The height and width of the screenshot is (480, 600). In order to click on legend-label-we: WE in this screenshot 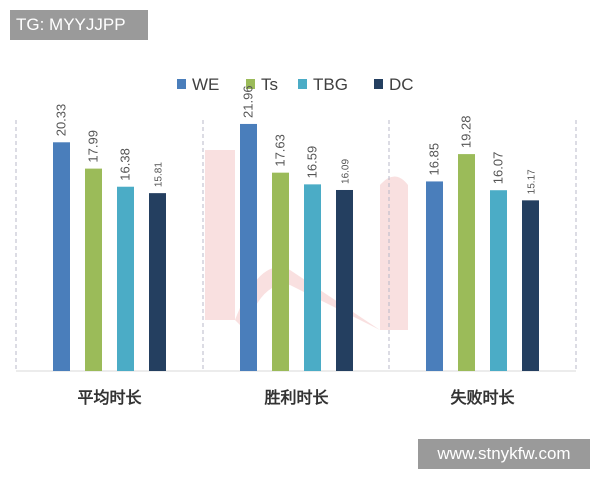, I will do `click(205, 84)`.